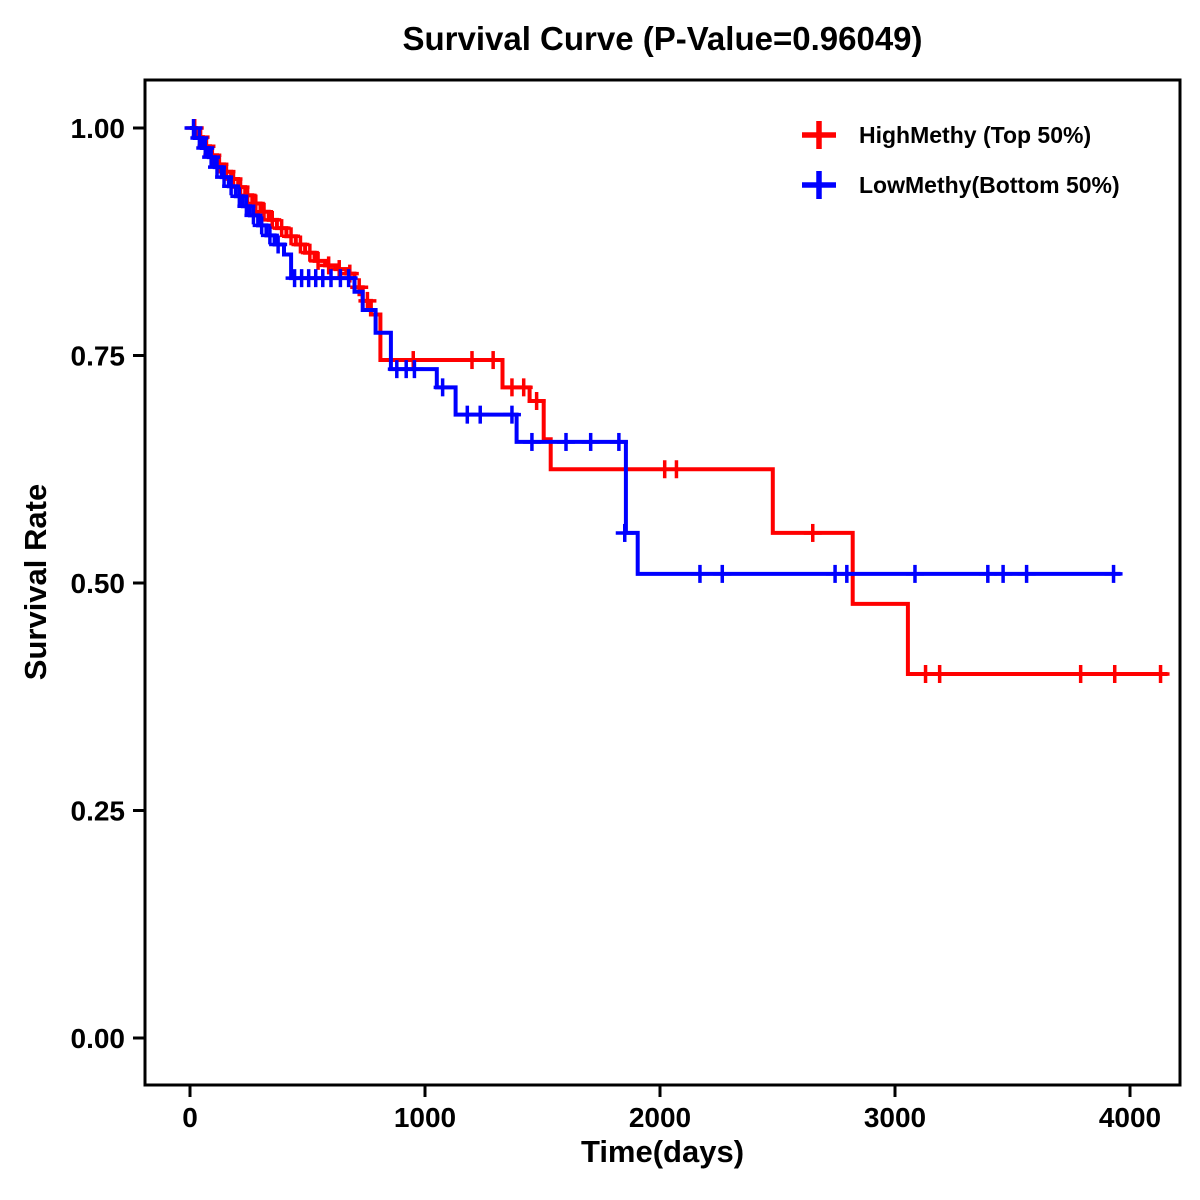 This screenshot has width=1200, height=1200. Describe the element at coordinates (1130, 1117) in the screenshot. I see `x-tick-label: 4000` at that location.